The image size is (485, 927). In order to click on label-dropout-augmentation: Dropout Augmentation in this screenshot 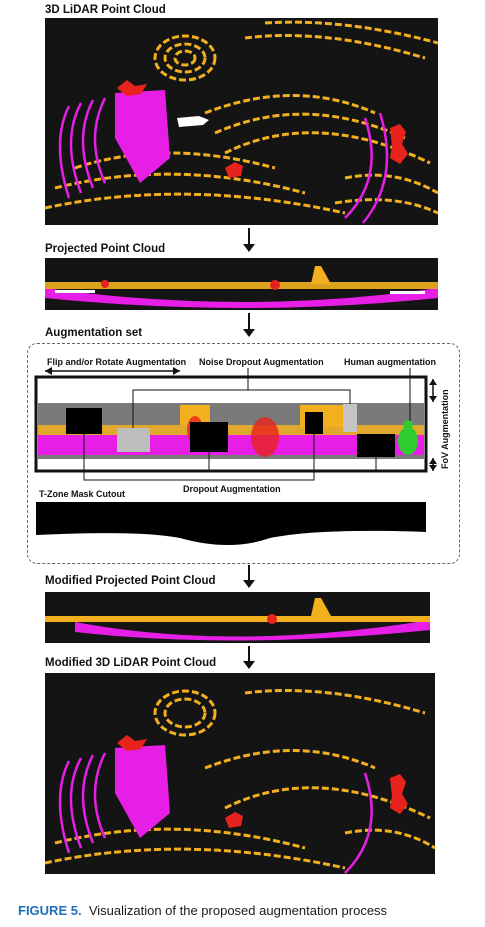, I will do `click(232, 489)`.